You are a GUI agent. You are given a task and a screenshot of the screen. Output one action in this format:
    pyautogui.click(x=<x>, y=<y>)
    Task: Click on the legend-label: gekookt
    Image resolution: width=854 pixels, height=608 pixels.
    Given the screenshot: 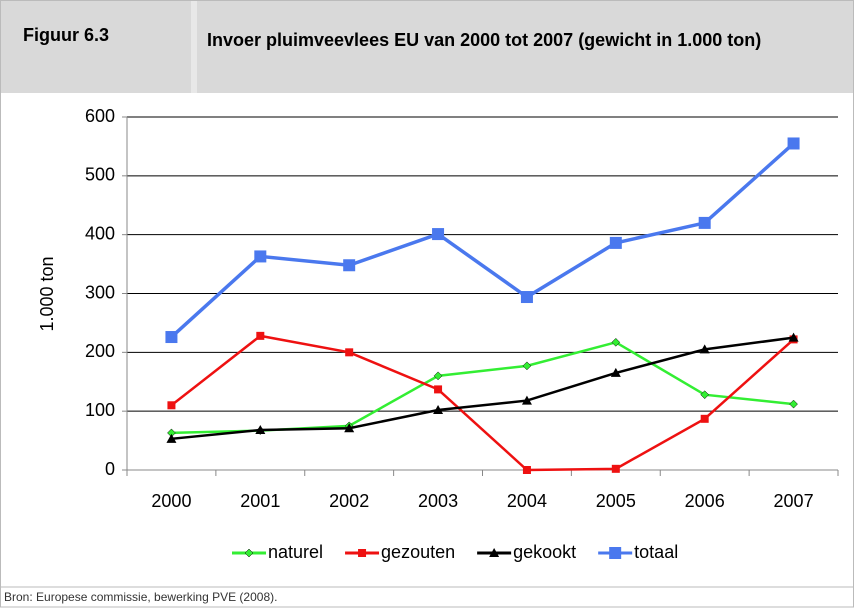 What is the action you would take?
    pyautogui.click(x=544, y=552)
    